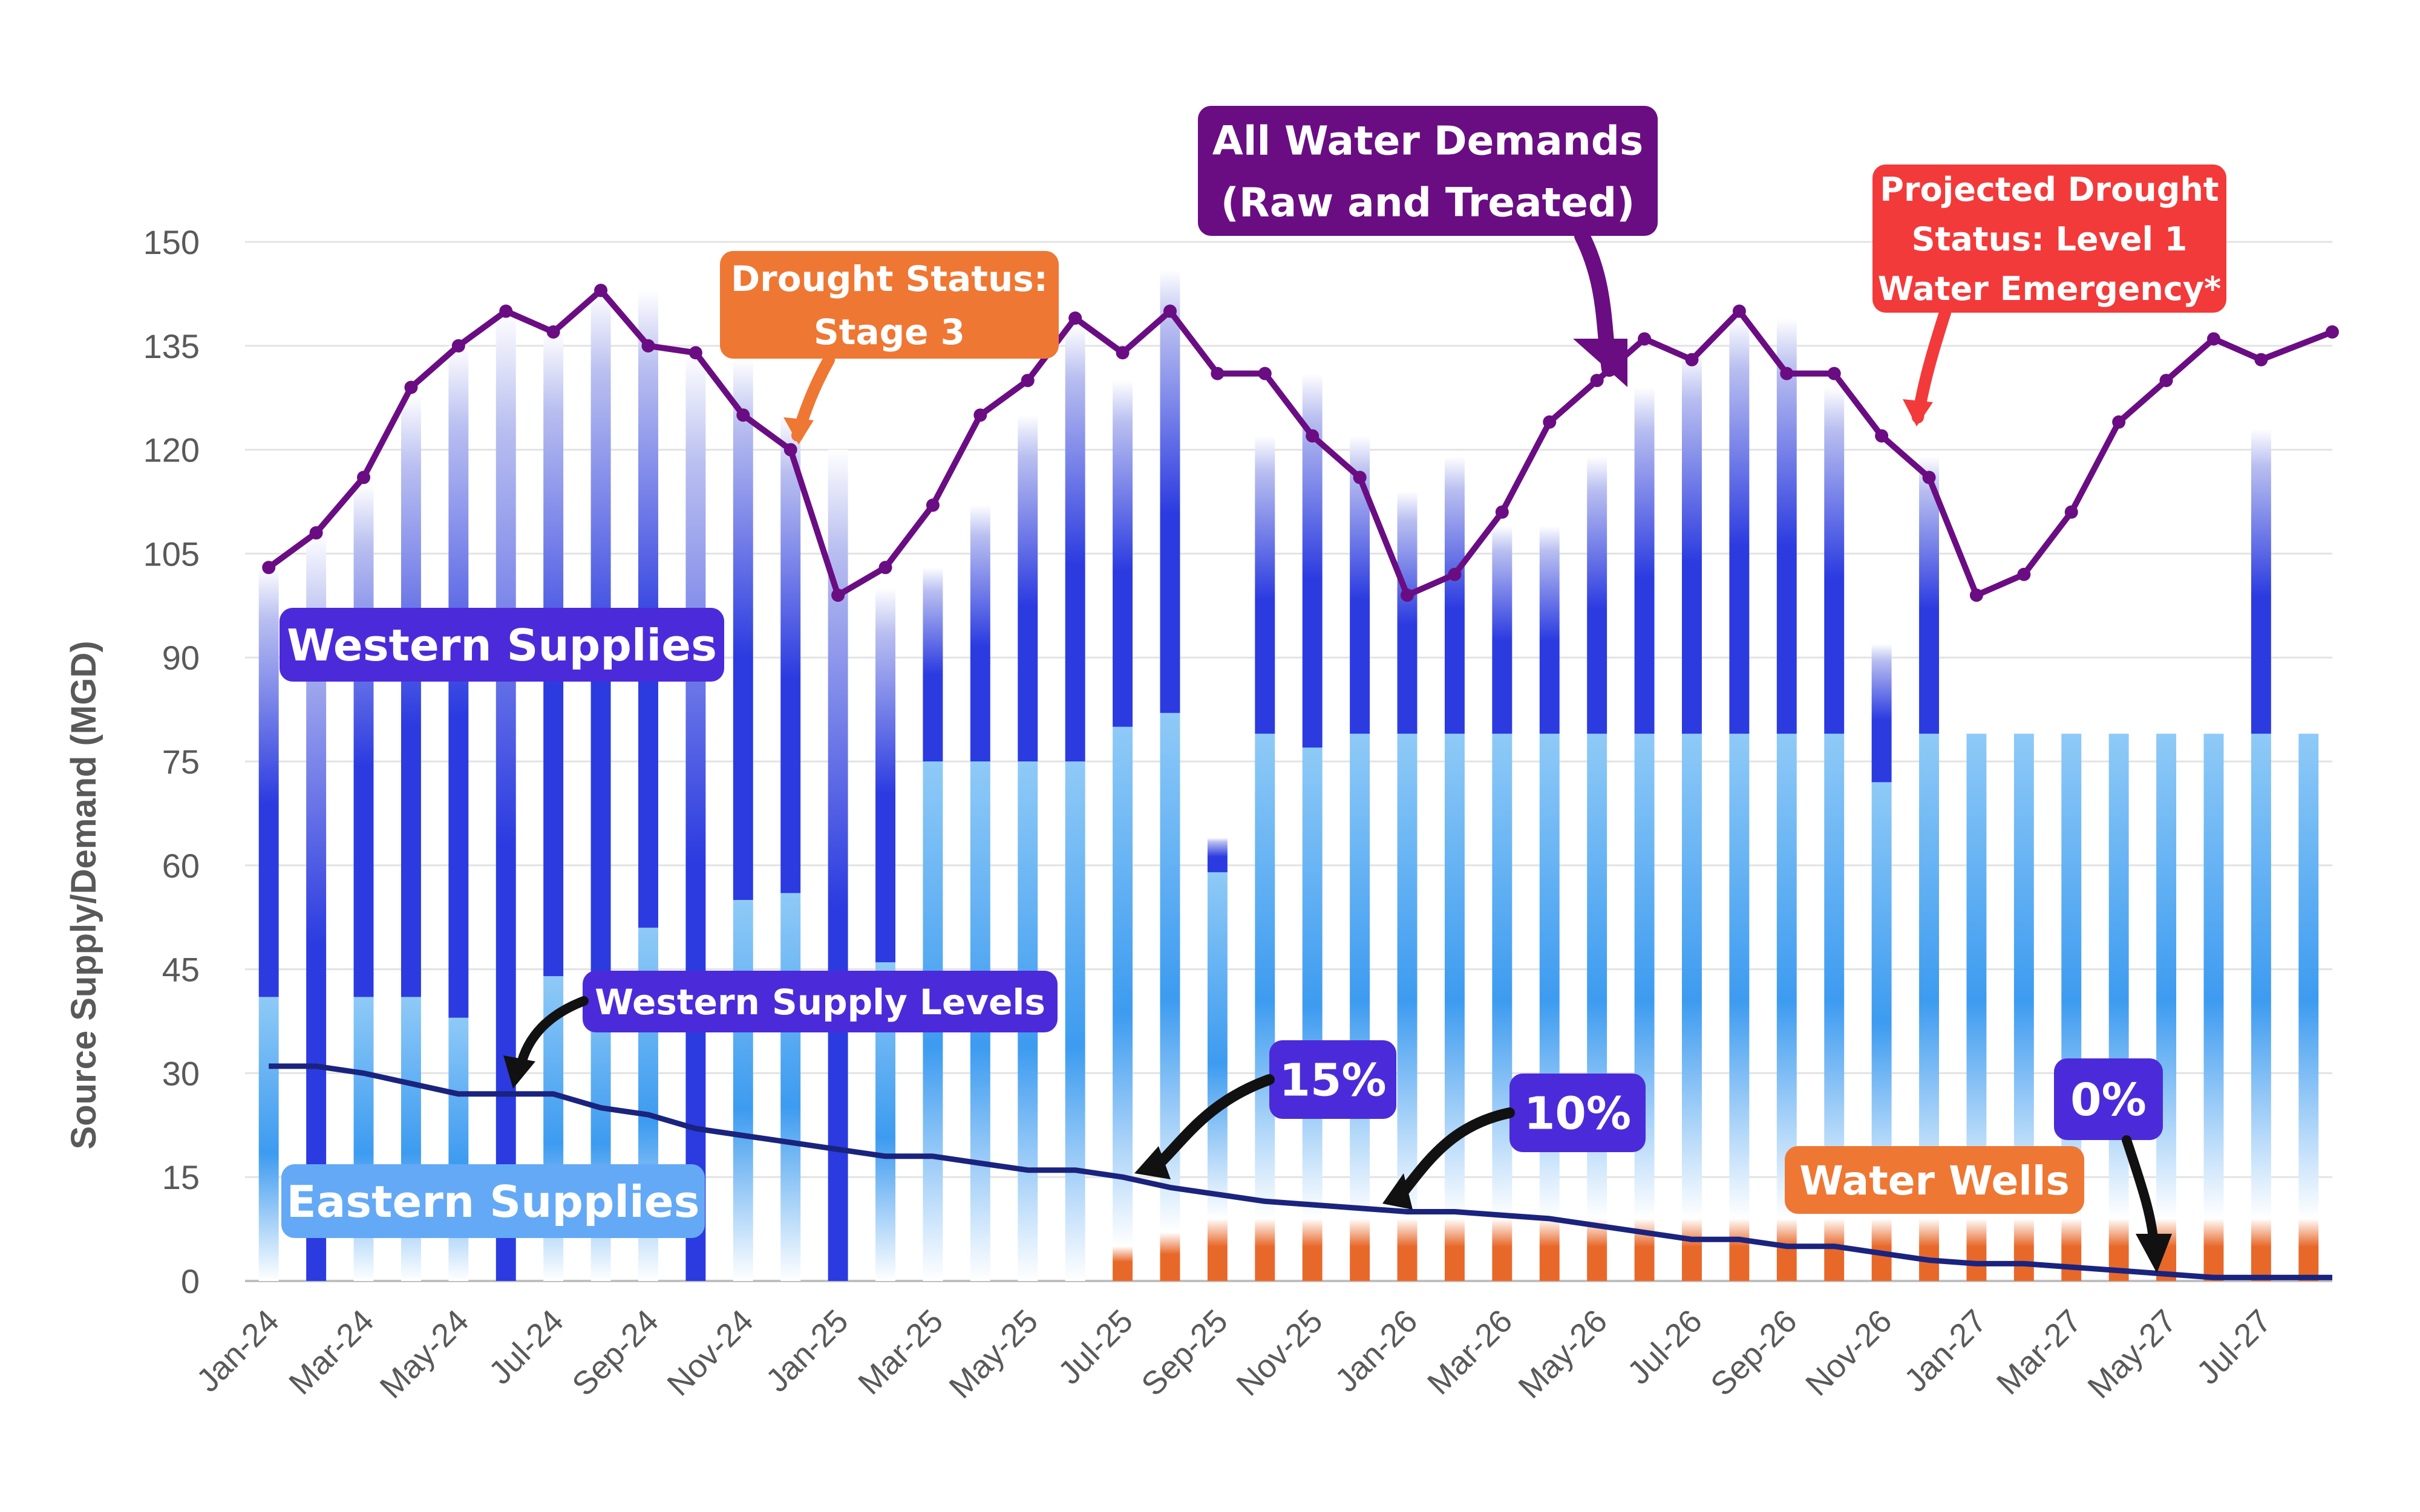  Describe the element at coordinates (1428, 202) in the screenshot. I see `all-water-demands-callout-text: (Raw and Treated)` at that location.